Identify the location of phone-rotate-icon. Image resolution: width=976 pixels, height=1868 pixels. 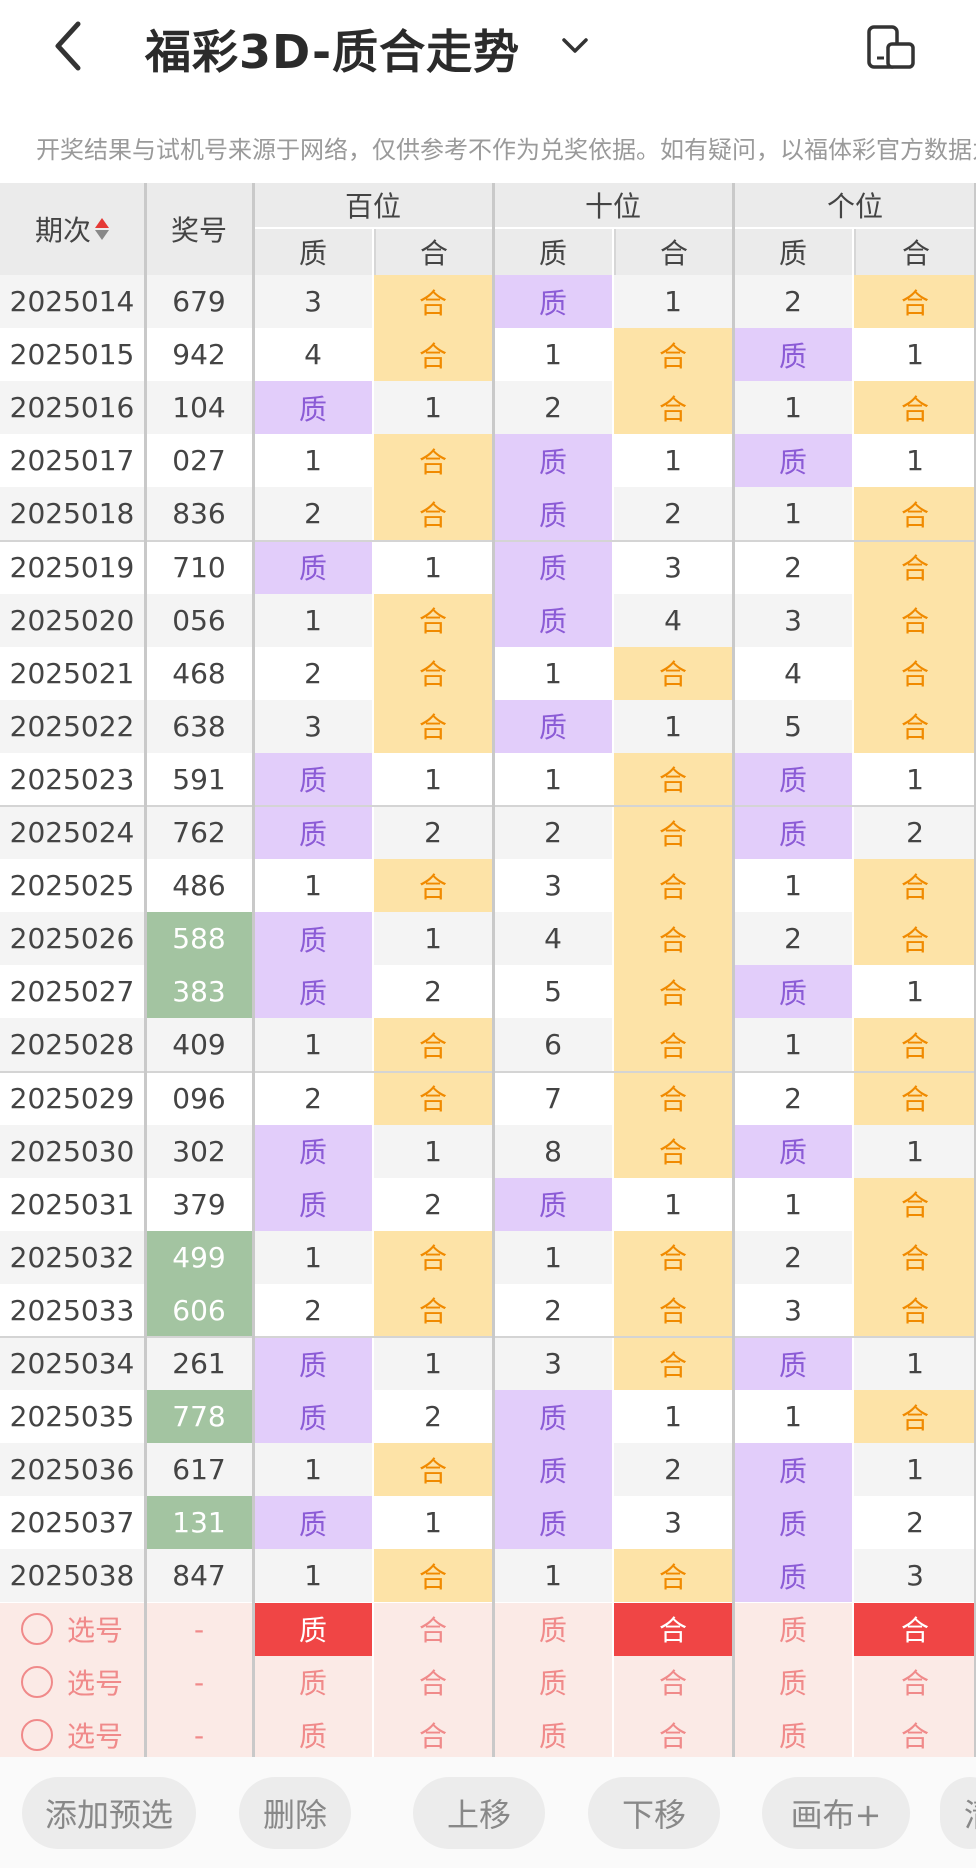
(891, 47).